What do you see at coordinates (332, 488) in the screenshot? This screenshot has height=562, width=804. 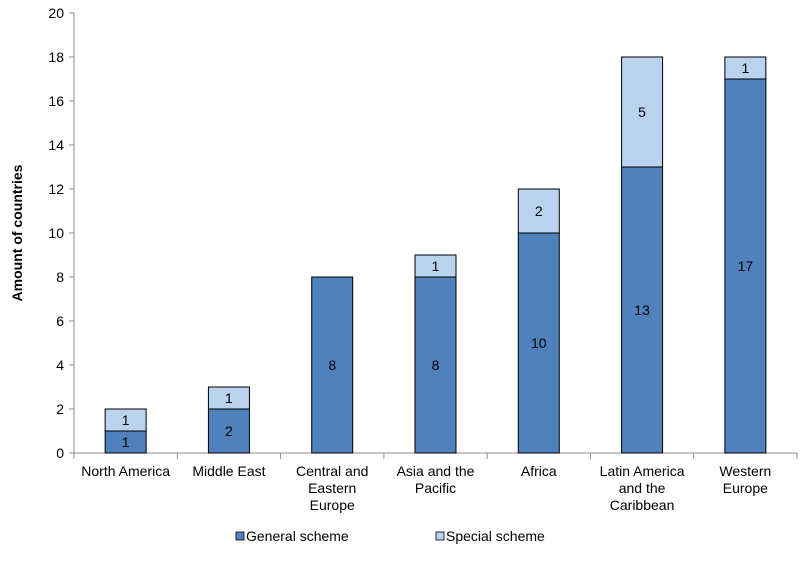 I see `x-tick-label: Eastern` at bounding box center [332, 488].